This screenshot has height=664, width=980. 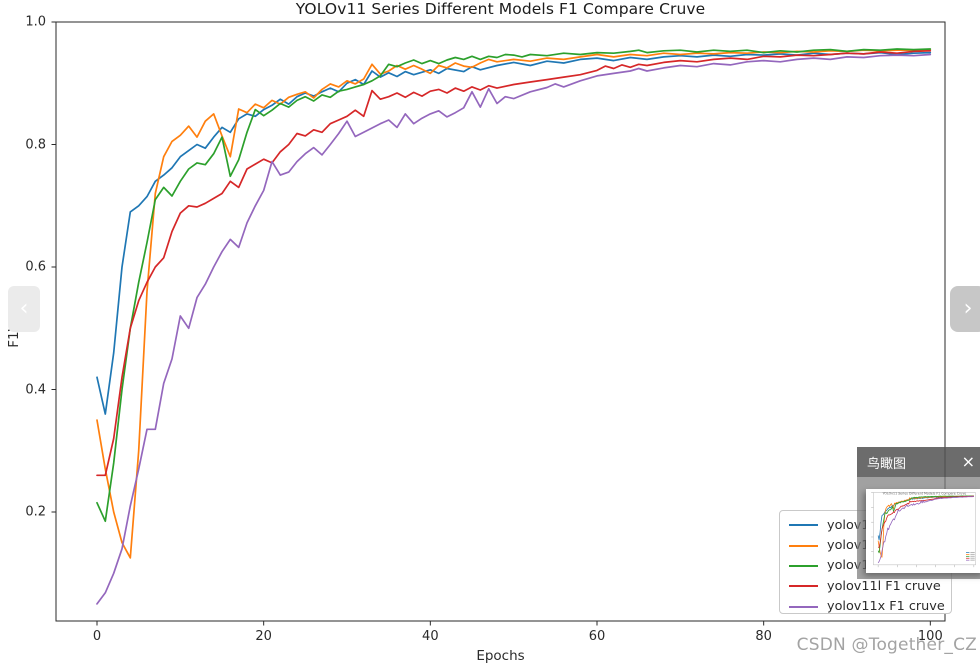 What do you see at coordinates (968, 308) in the screenshot?
I see `chevron-right-icon: ›` at bounding box center [968, 308].